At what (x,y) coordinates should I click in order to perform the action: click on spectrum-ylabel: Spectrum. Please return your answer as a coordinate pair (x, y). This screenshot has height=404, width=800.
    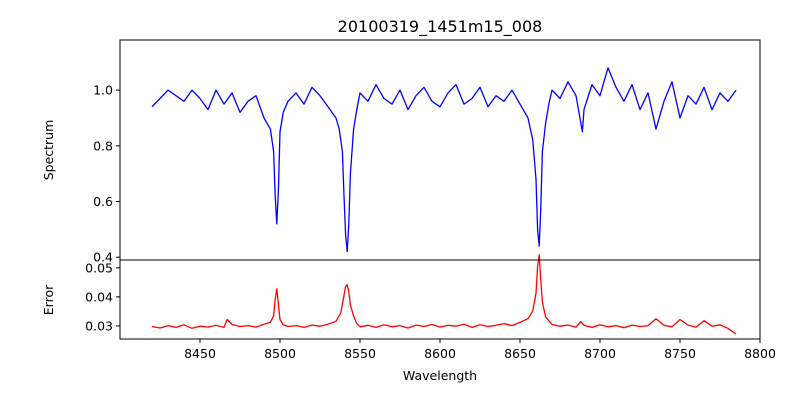
    Looking at the image, I should click on (48, 150).